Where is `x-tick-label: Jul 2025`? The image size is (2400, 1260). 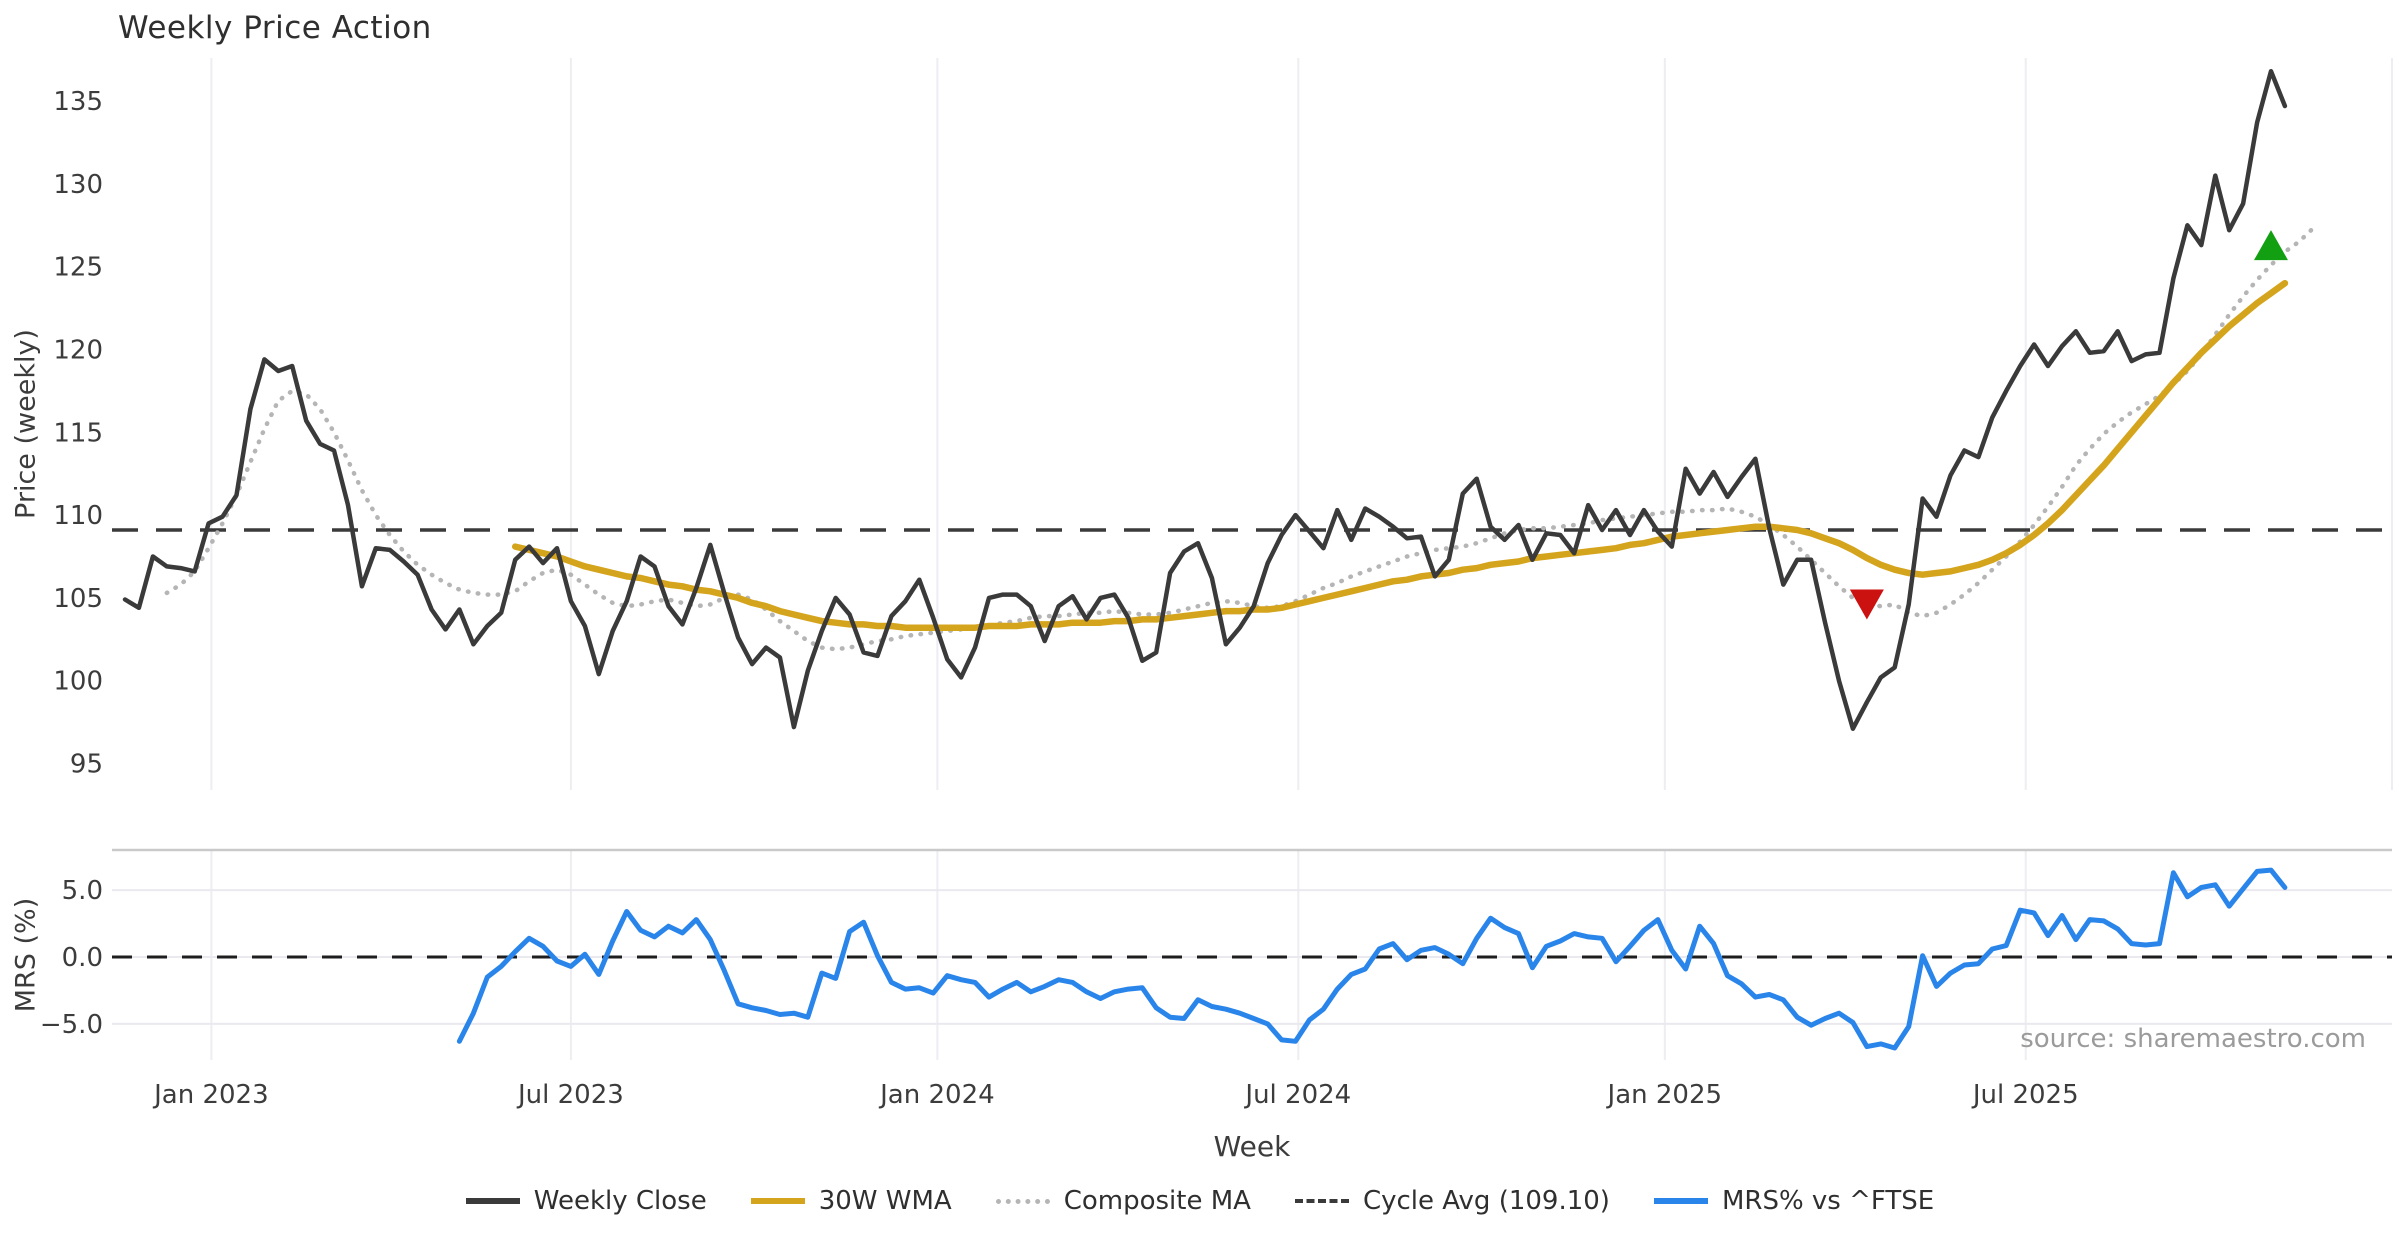 x-tick-label: Jul 2025 is located at coordinates (2025, 1095).